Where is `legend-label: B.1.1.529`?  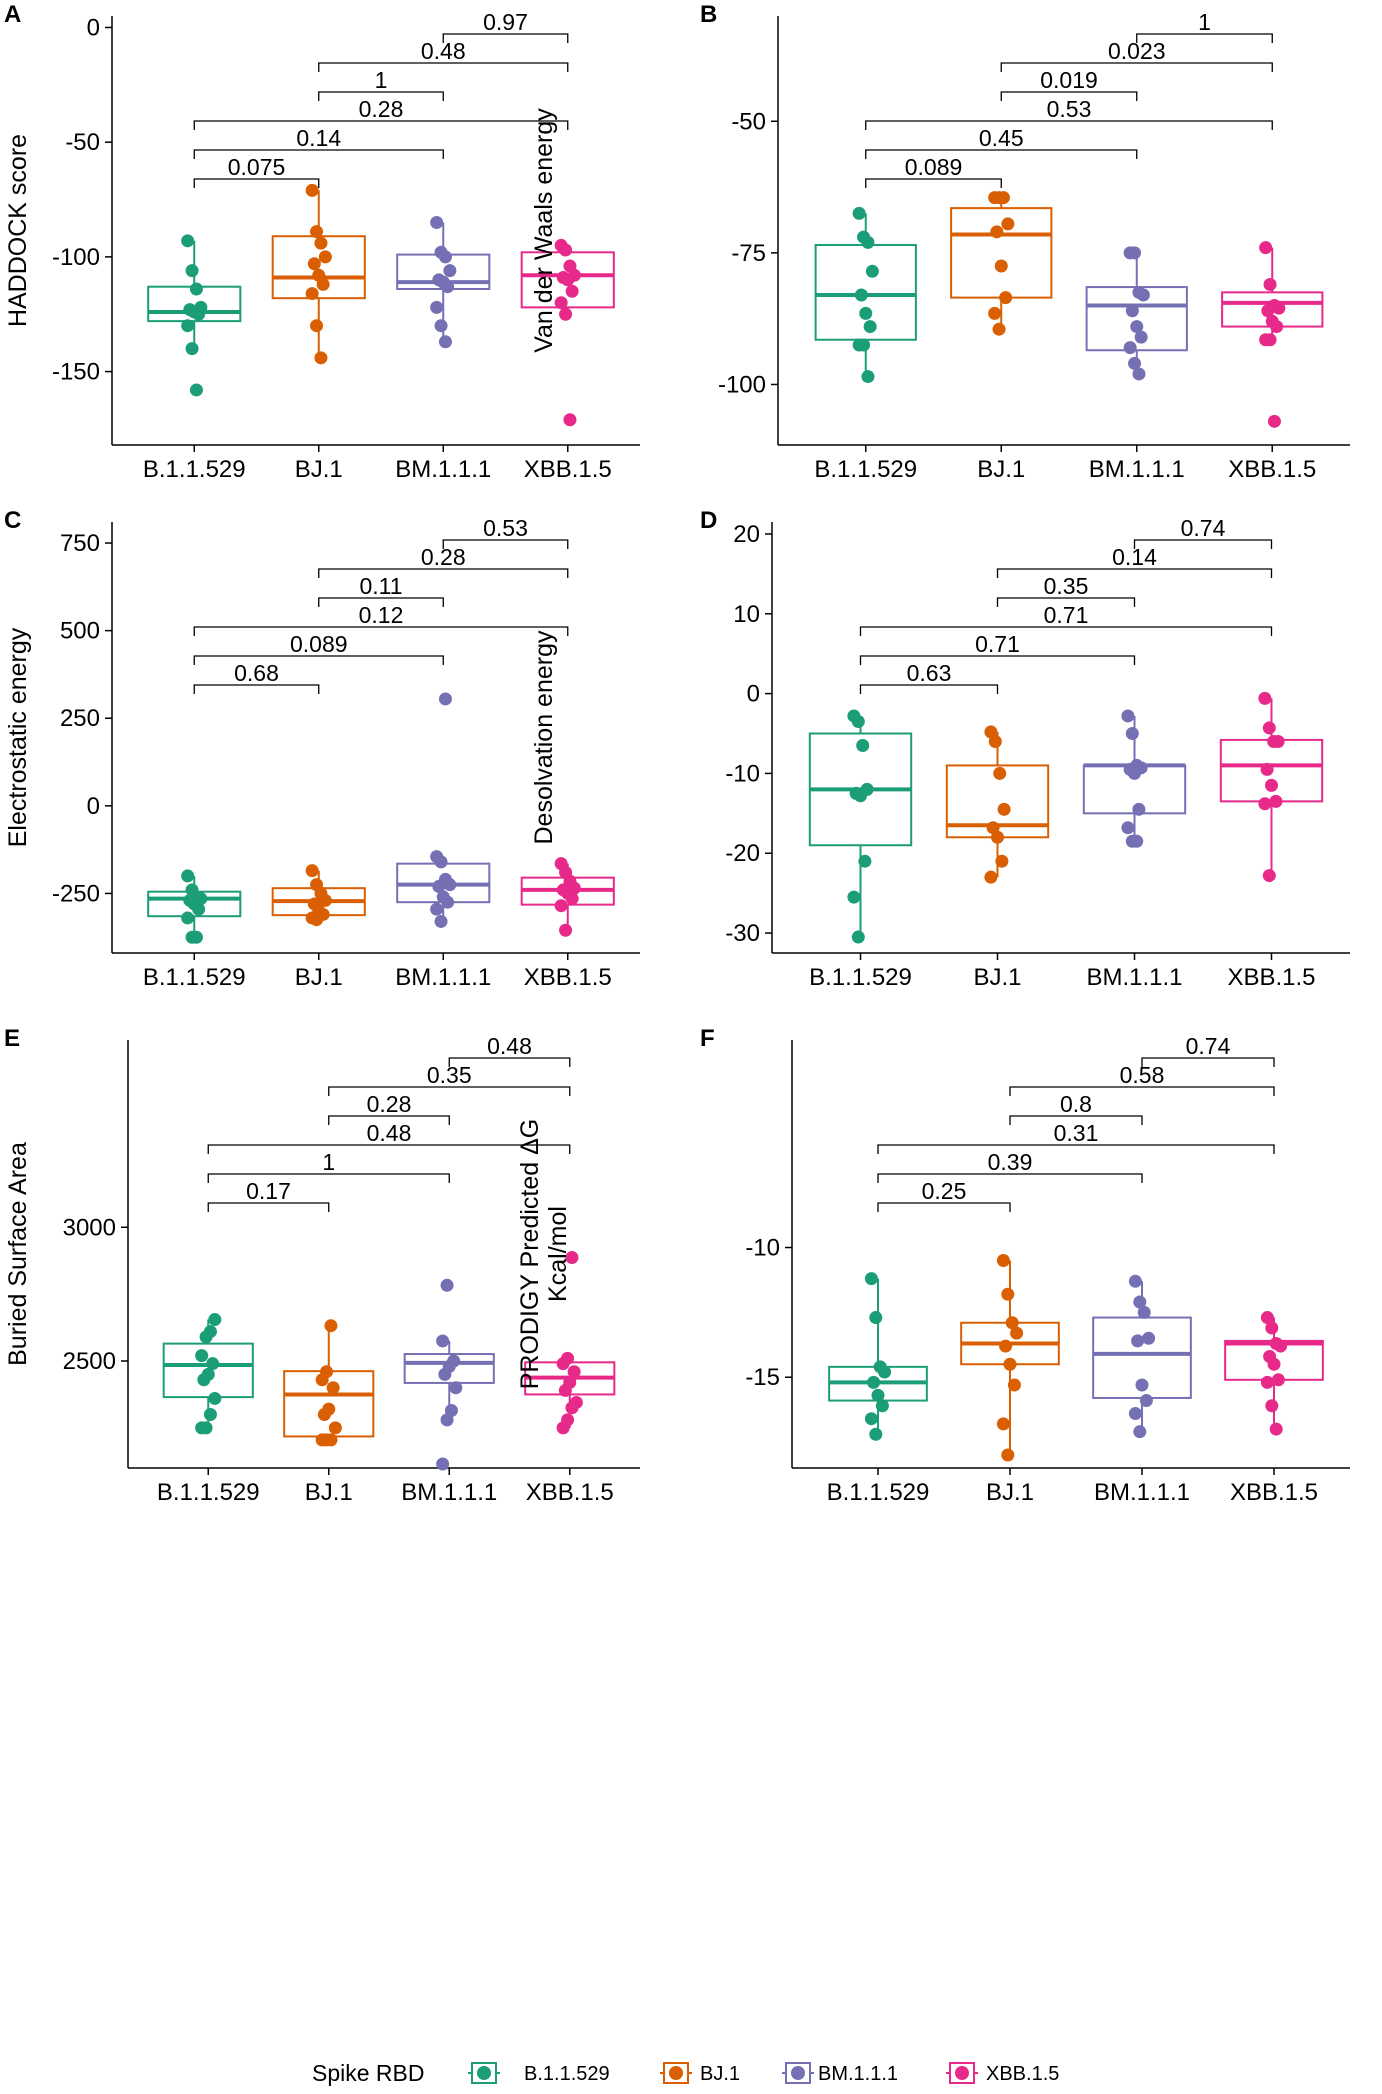
legend-label: B.1.1.529 is located at coordinates (567, 2074).